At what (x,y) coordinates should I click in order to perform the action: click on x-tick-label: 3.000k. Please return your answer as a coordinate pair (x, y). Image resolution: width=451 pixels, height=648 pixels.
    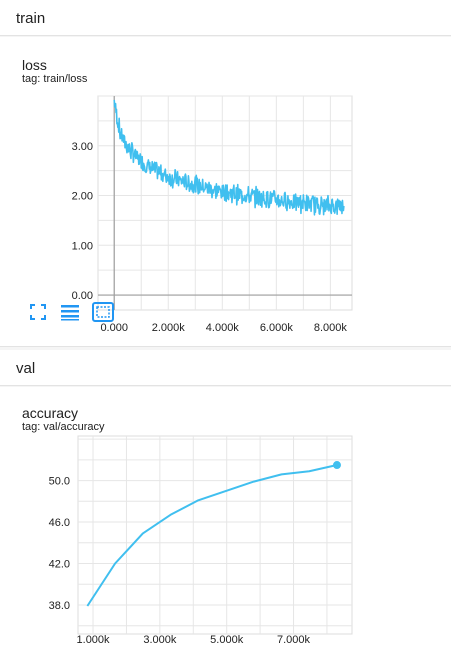
    Looking at the image, I should click on (160, 640).